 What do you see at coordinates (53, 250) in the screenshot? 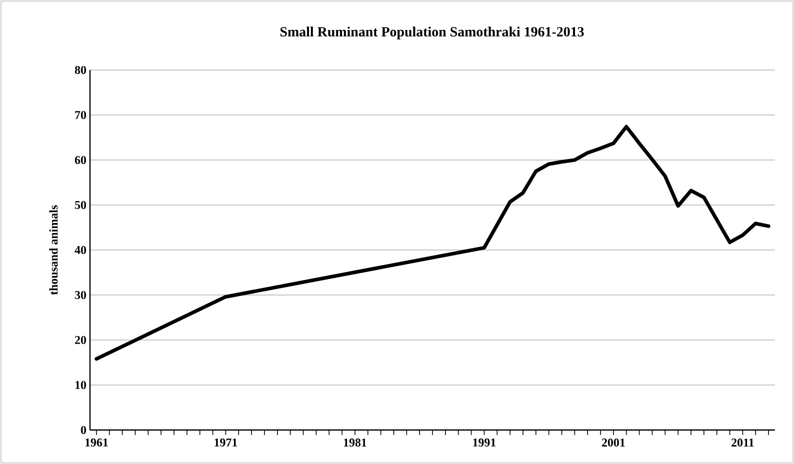
I see `y-axis-title: thousand animals` at bounding box center [53, 250].